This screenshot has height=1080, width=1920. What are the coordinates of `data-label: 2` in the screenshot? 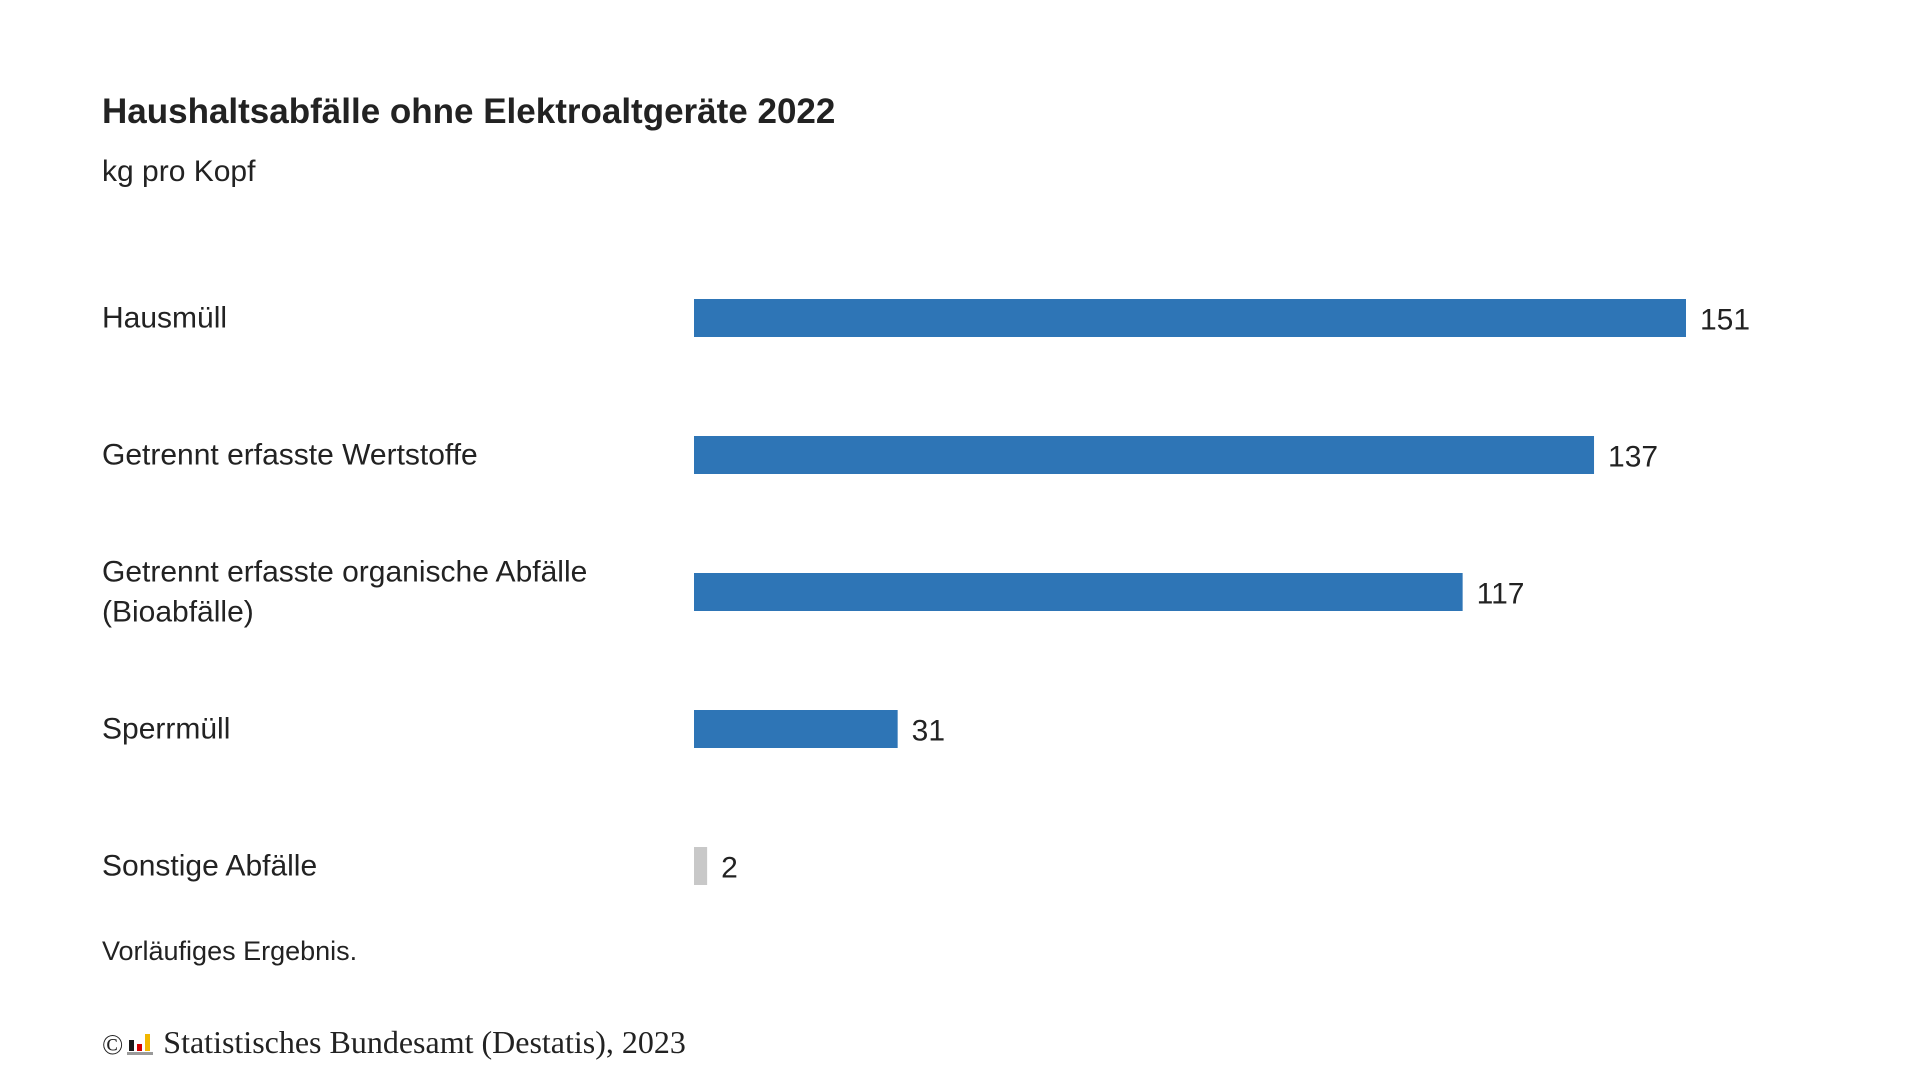 It's located at (729, 868).